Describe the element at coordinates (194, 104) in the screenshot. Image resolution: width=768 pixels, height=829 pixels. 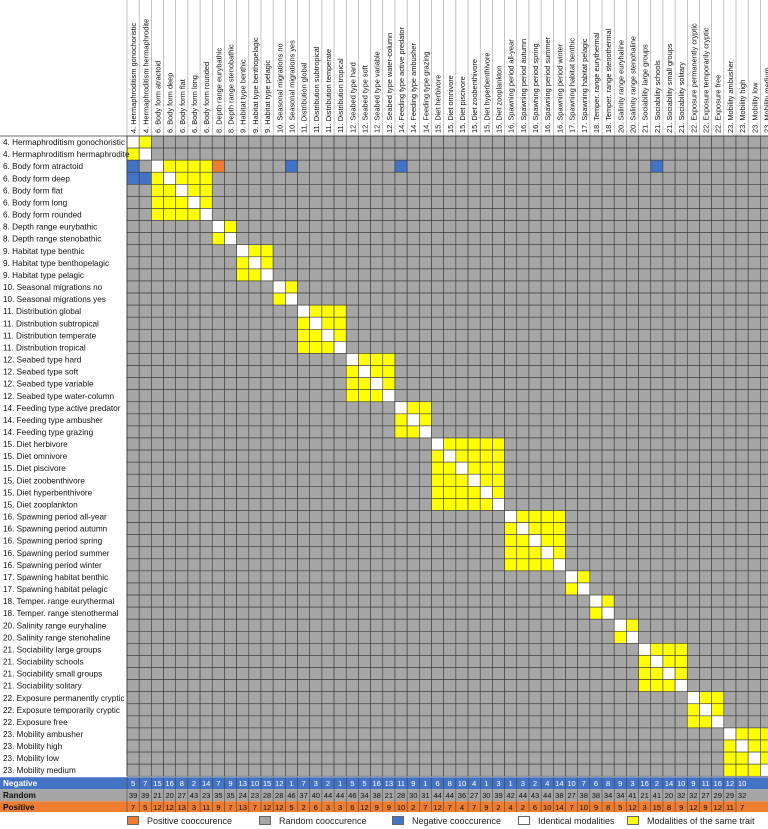
I see `column-label: 6. Body form long` at that location.